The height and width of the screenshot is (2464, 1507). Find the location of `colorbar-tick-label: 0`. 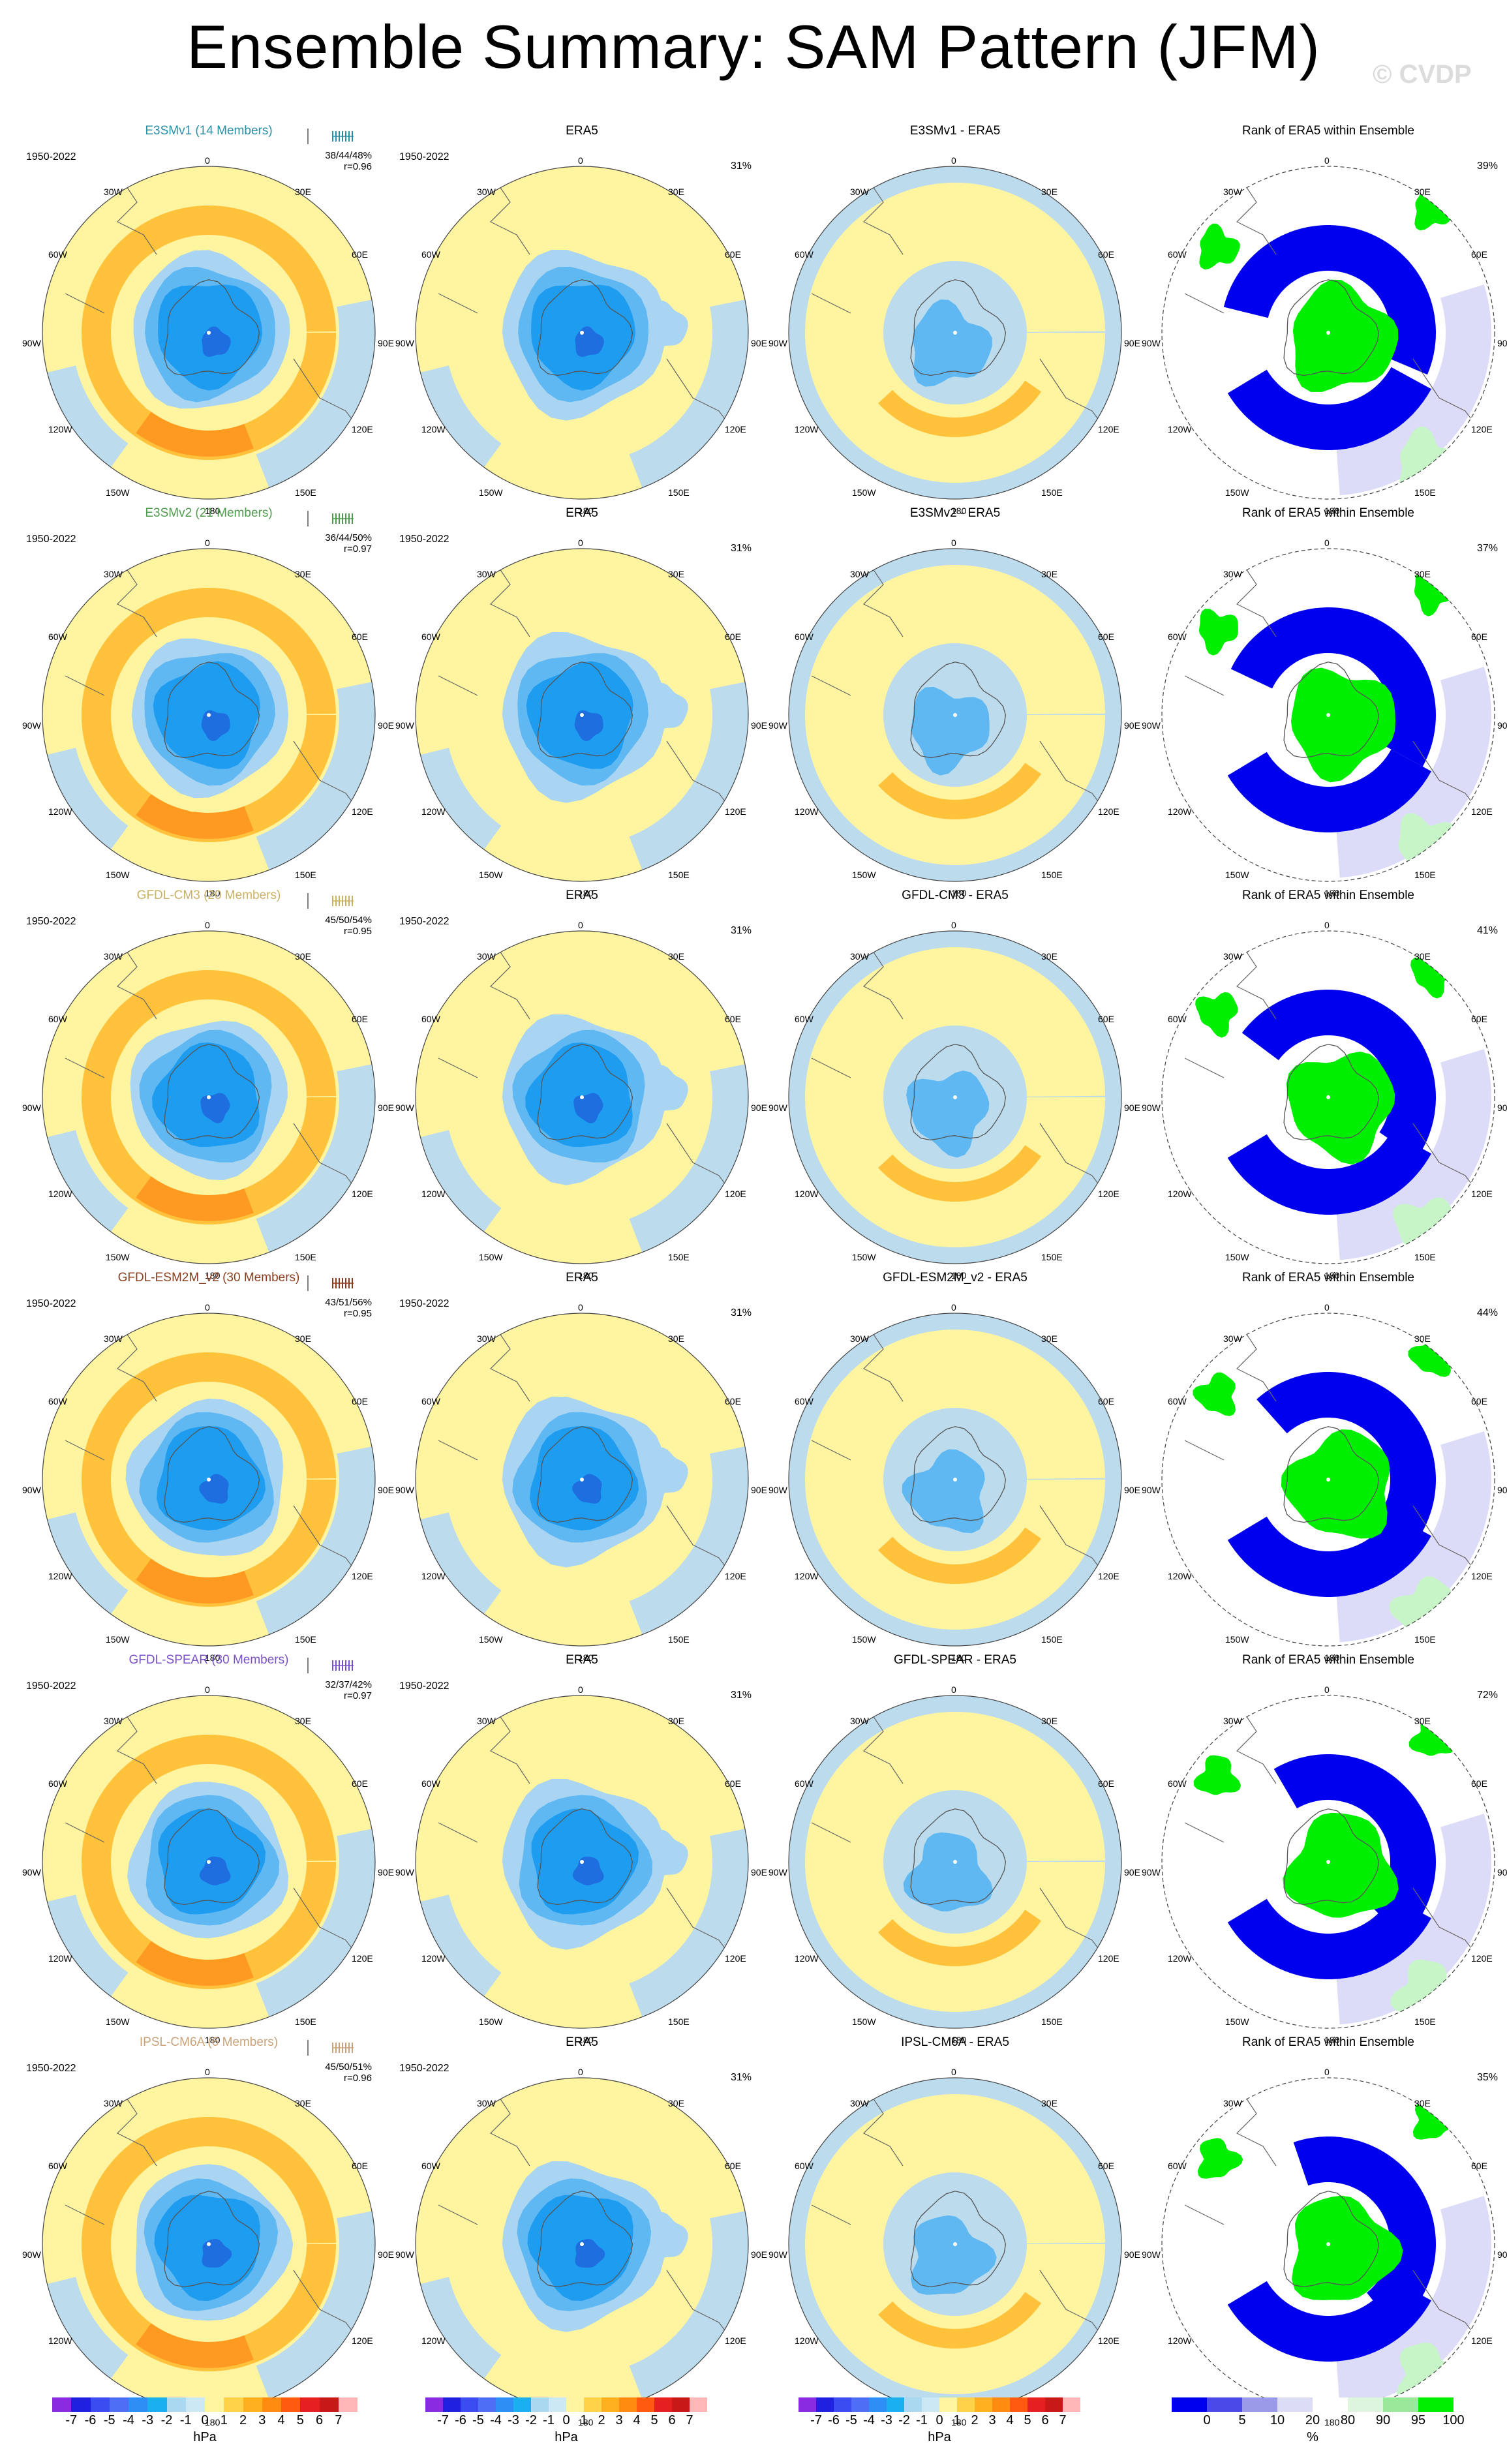

colorbar-tick-label: 0 is located at coordinates (566, 2420).